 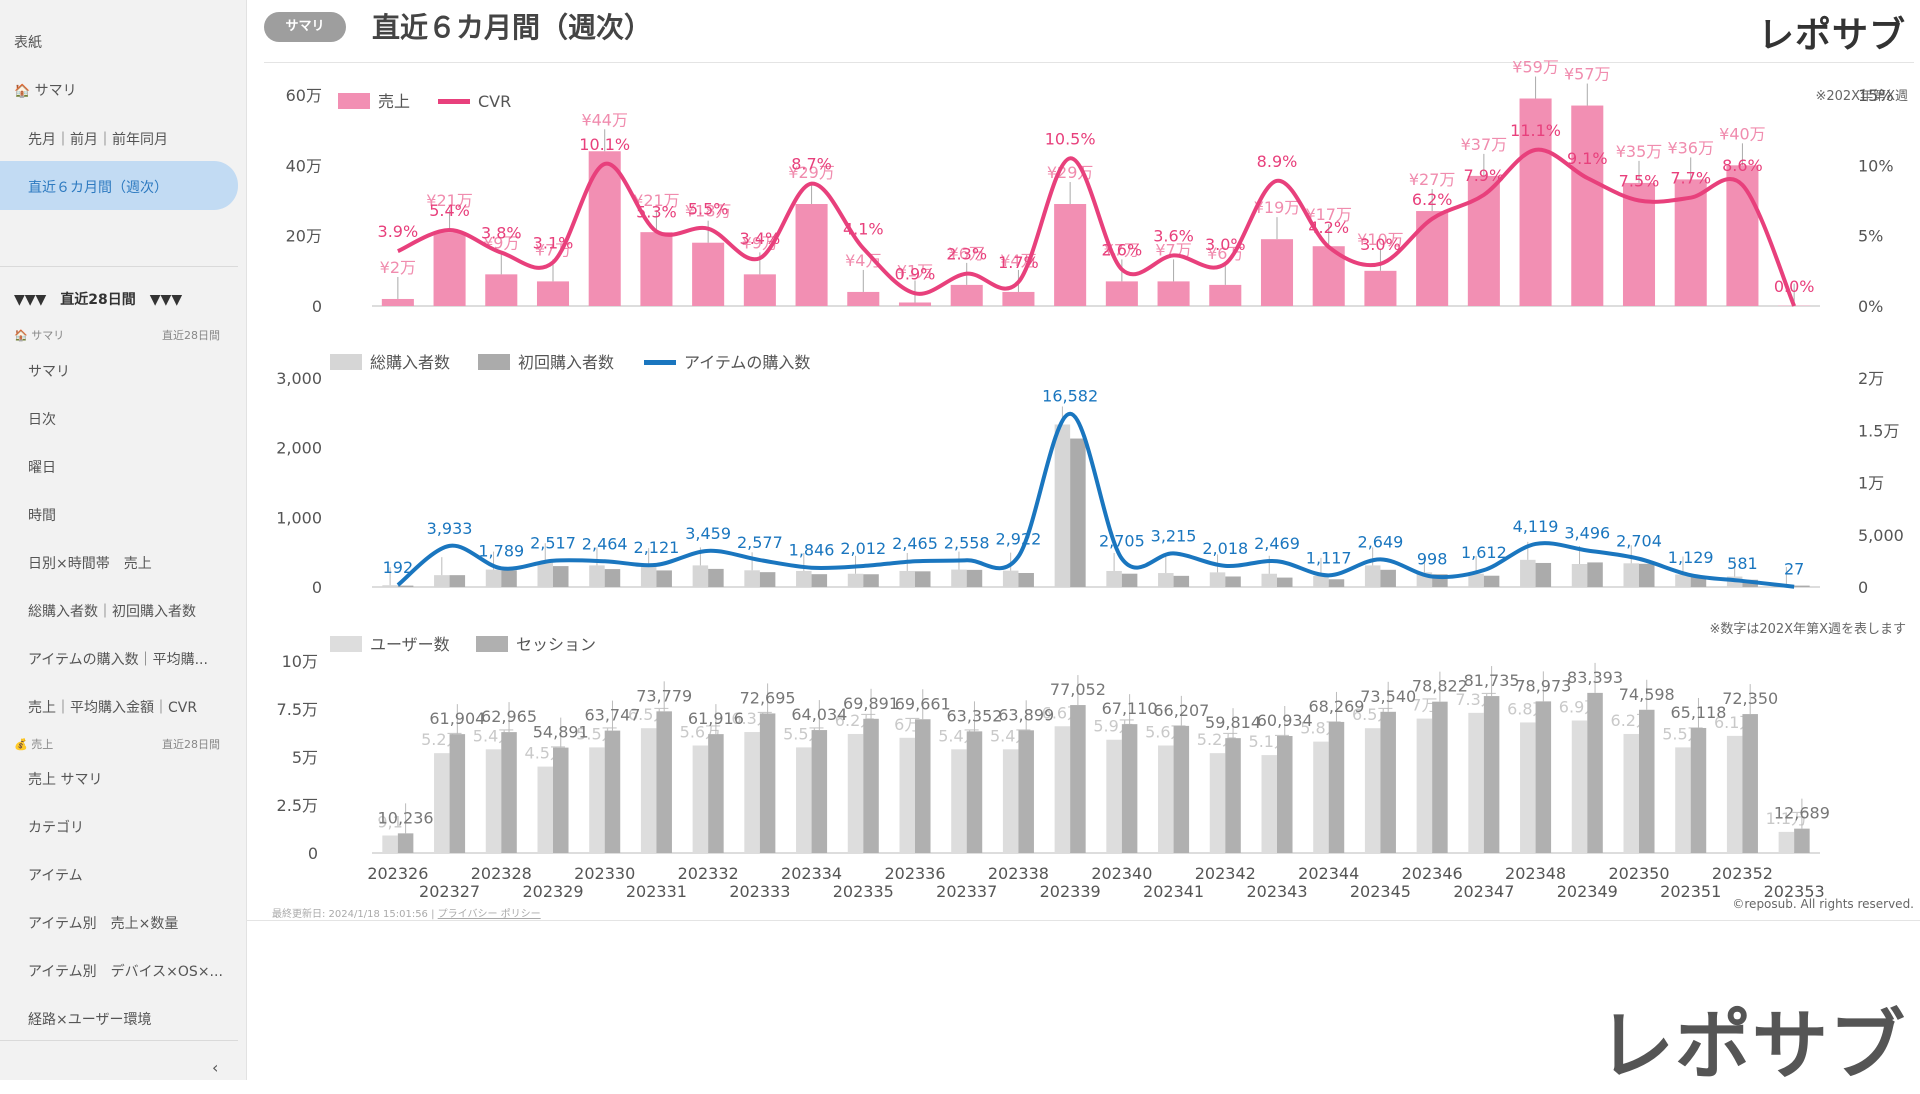 I want to click on nav-item: 日別×時間帯 売上, so click(x=90, y=563).